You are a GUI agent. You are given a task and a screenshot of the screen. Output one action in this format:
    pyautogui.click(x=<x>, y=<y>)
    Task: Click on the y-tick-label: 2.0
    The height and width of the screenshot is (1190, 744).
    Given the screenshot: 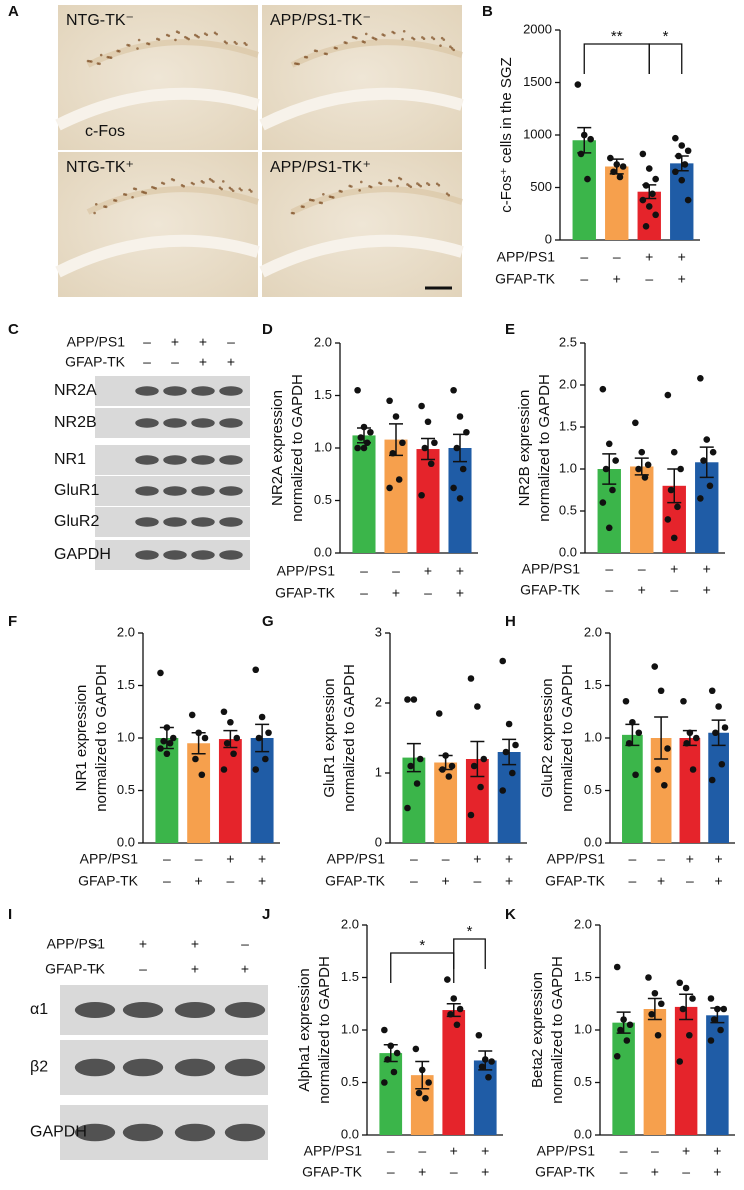 What is the action you would take?
    pyautogui.click(x=583, y=923)
    